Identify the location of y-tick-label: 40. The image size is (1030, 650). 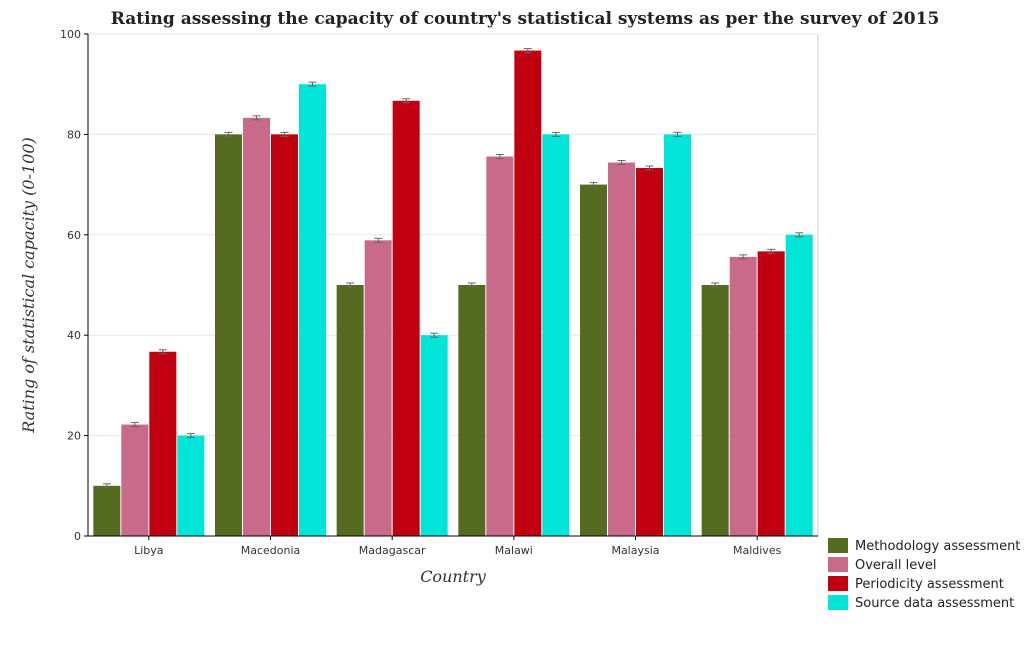
(74, 335).